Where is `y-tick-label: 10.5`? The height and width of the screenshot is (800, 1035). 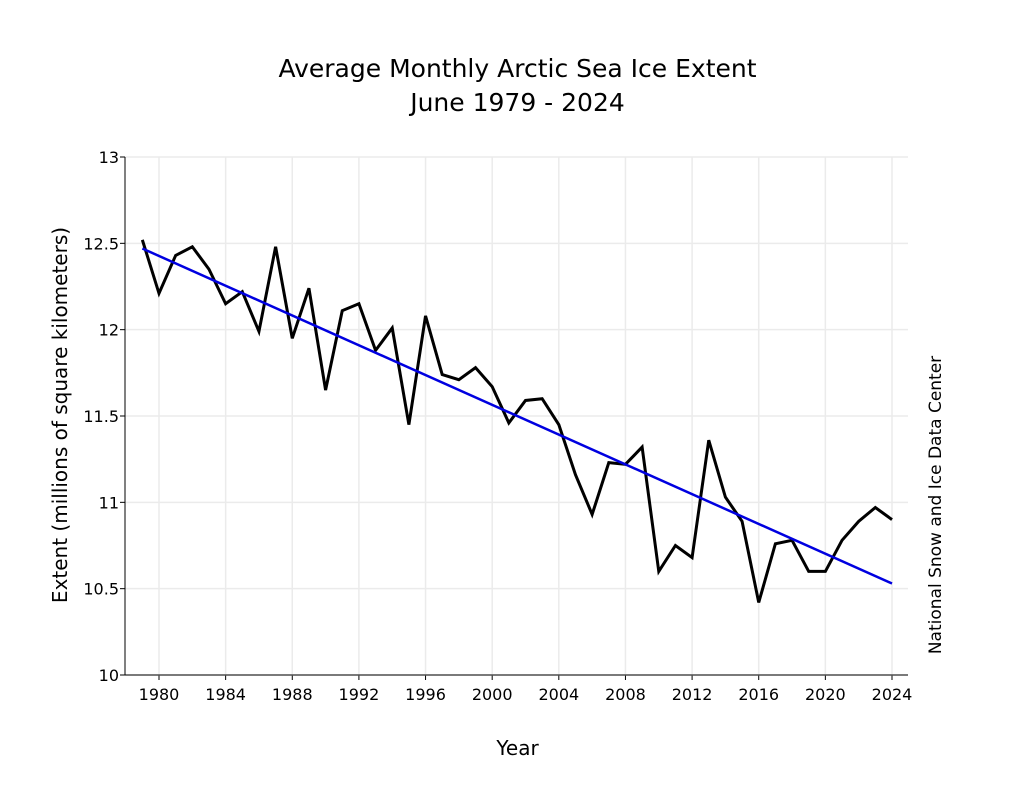 y-tick-label: 10.5 is located at coordinates (101, 589).